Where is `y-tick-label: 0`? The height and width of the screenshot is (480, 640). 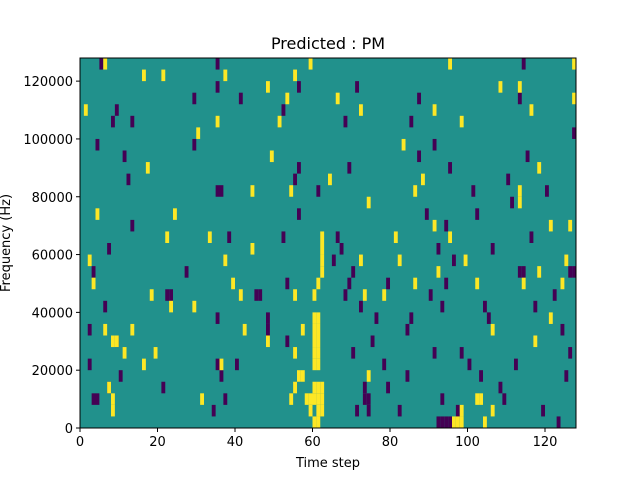 y-tick-label: 0 is located at coordinates (69, 429).